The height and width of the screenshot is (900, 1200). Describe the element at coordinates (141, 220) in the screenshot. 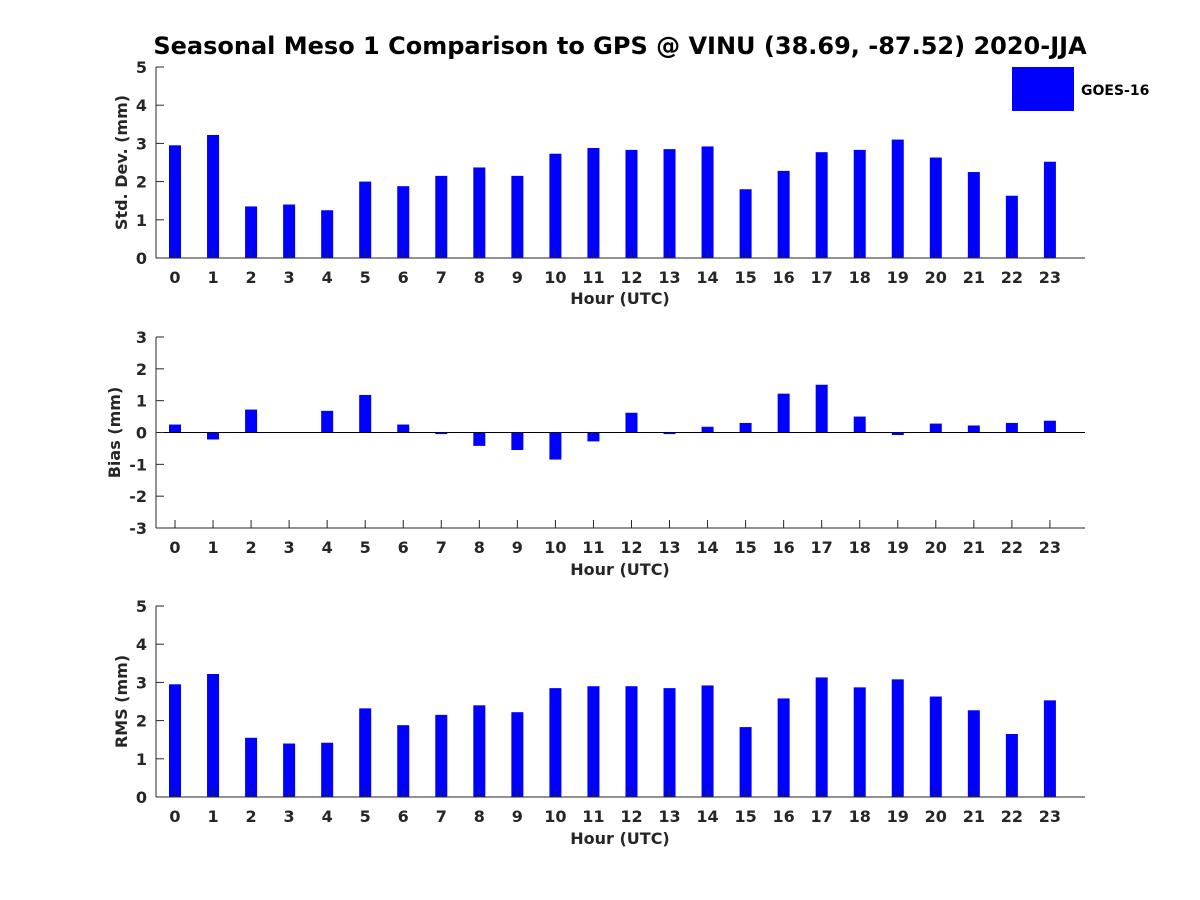

I see `y-tick-label: 1` at that location.